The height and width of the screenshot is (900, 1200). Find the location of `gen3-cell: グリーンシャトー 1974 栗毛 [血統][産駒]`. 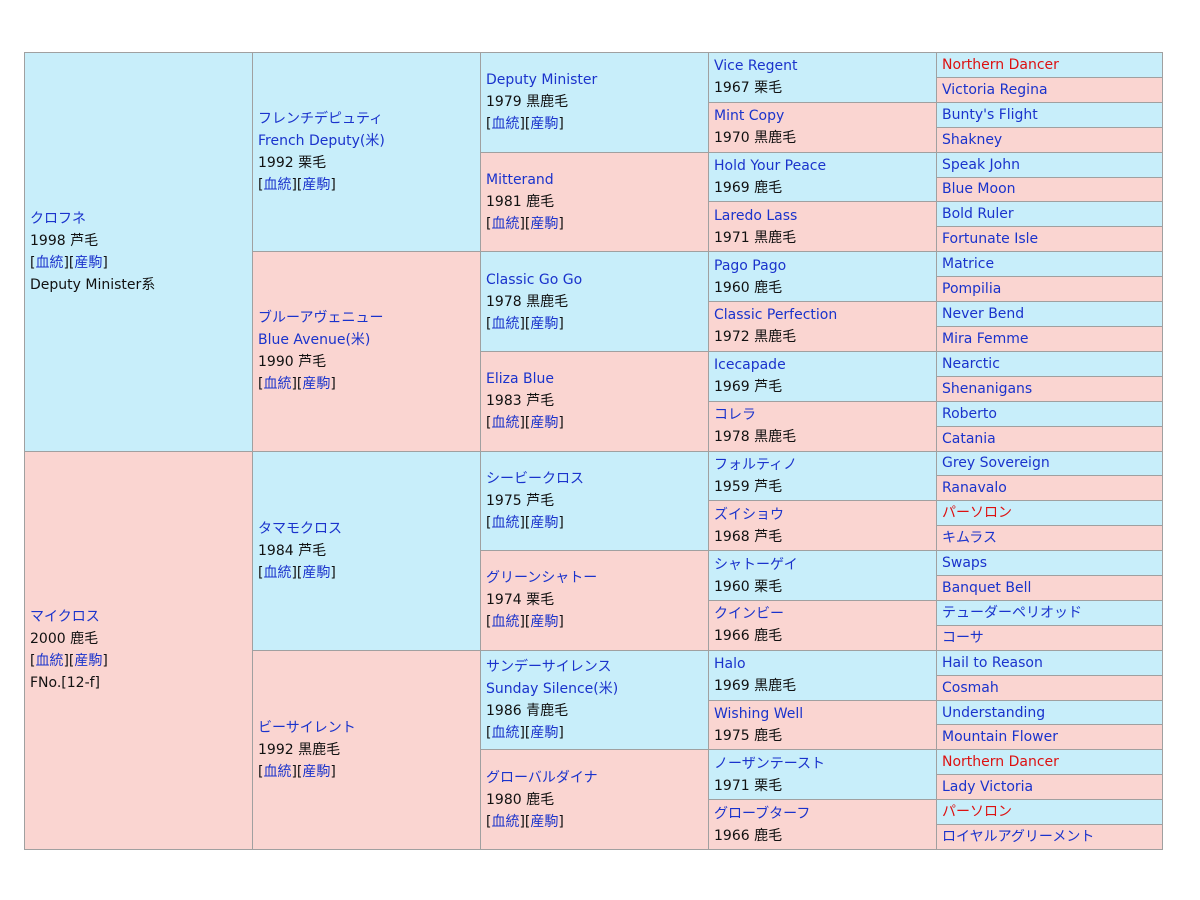

gen3-cell: グリーンシャトー 1974 栗毛 [血統][産駒] is located at coordinates (594, 600).